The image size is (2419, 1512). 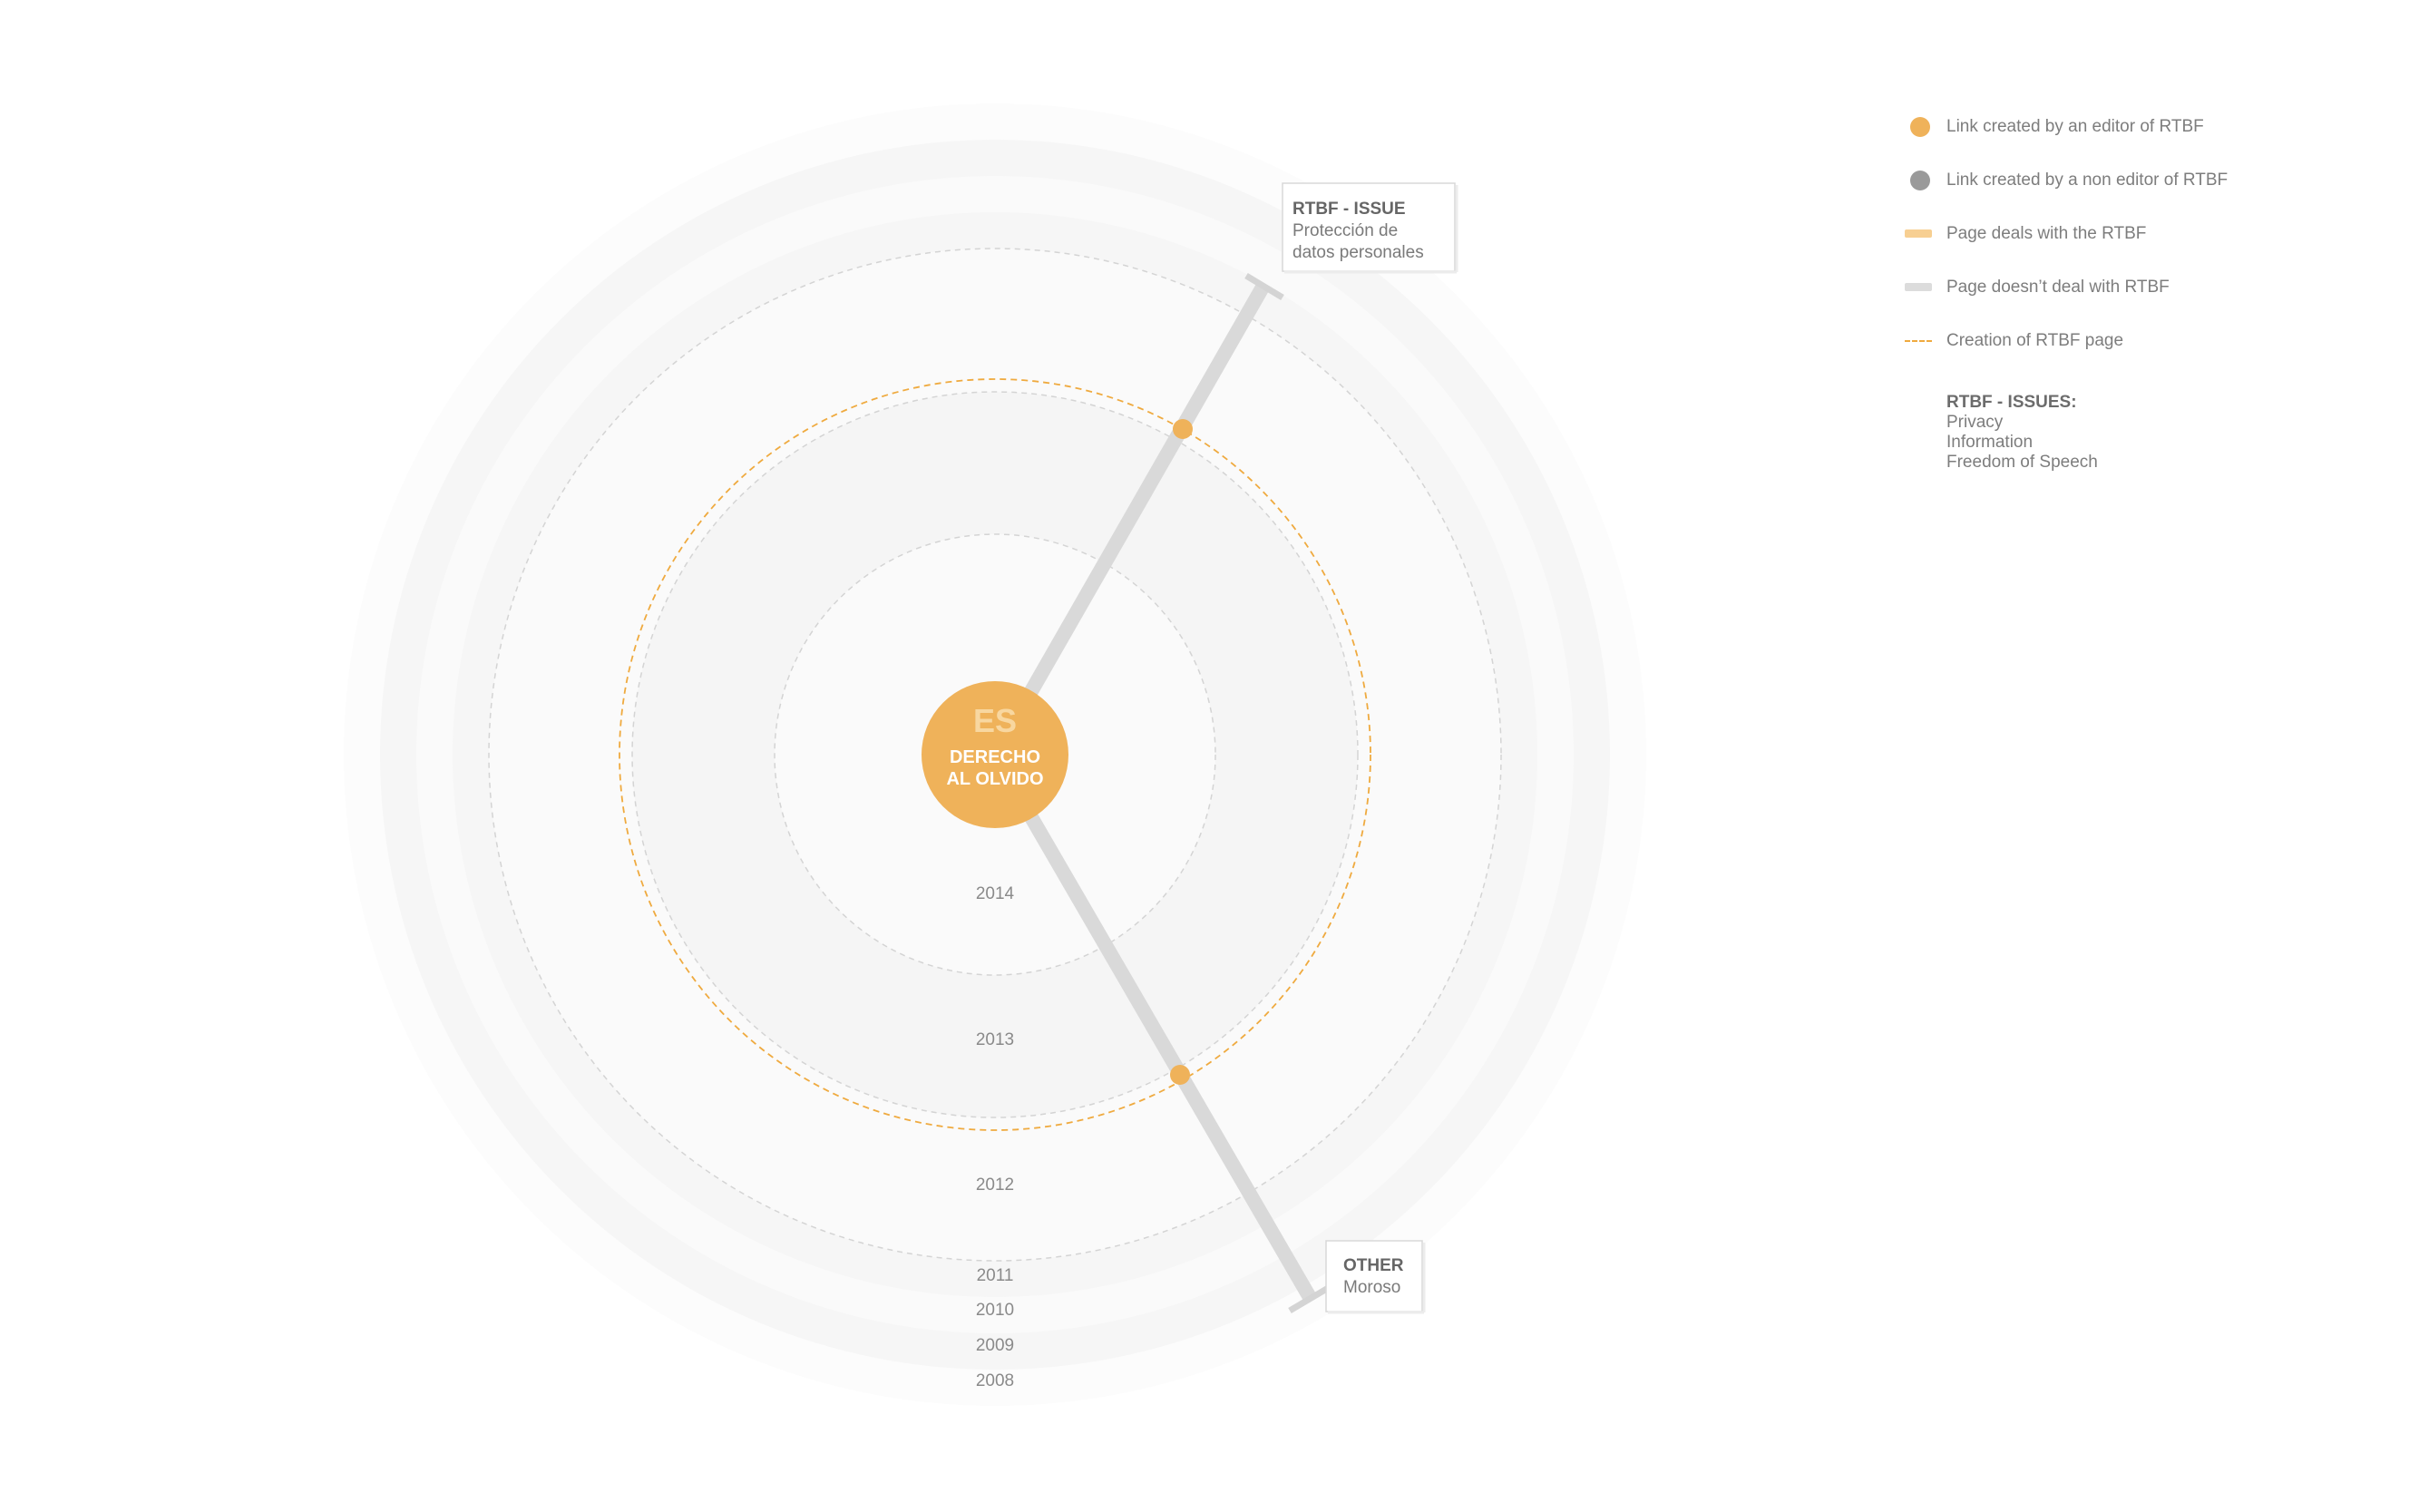 I want to click on legend-item-rtbf-page: Page deals with the RTBF, so click(x=2122, y=234).